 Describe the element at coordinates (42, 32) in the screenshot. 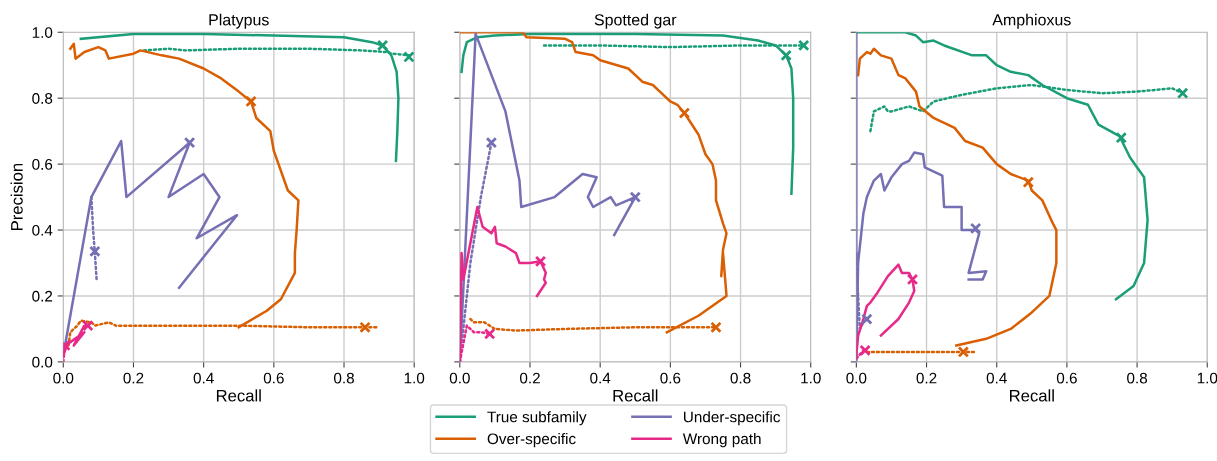

I see `y-tick-label: 1.0` at that location.